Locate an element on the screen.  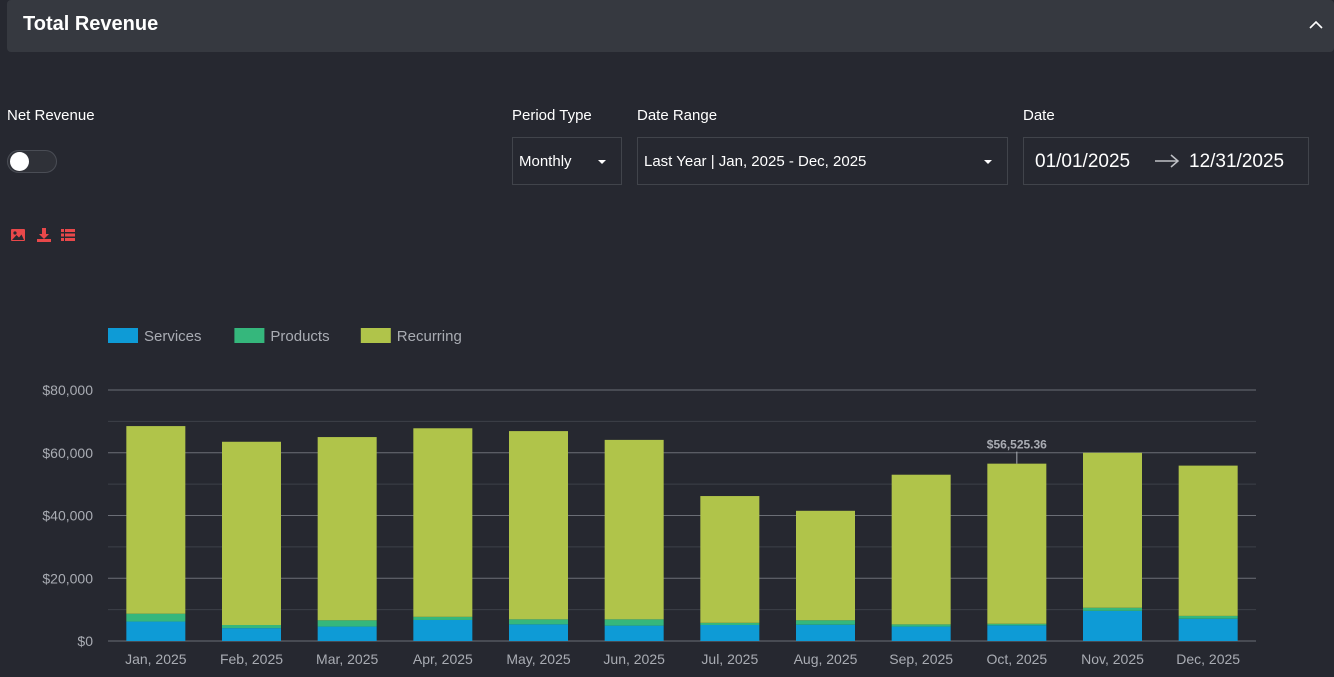
start-date-input: 01/01/2025 is located at coordinates (1083, 161).